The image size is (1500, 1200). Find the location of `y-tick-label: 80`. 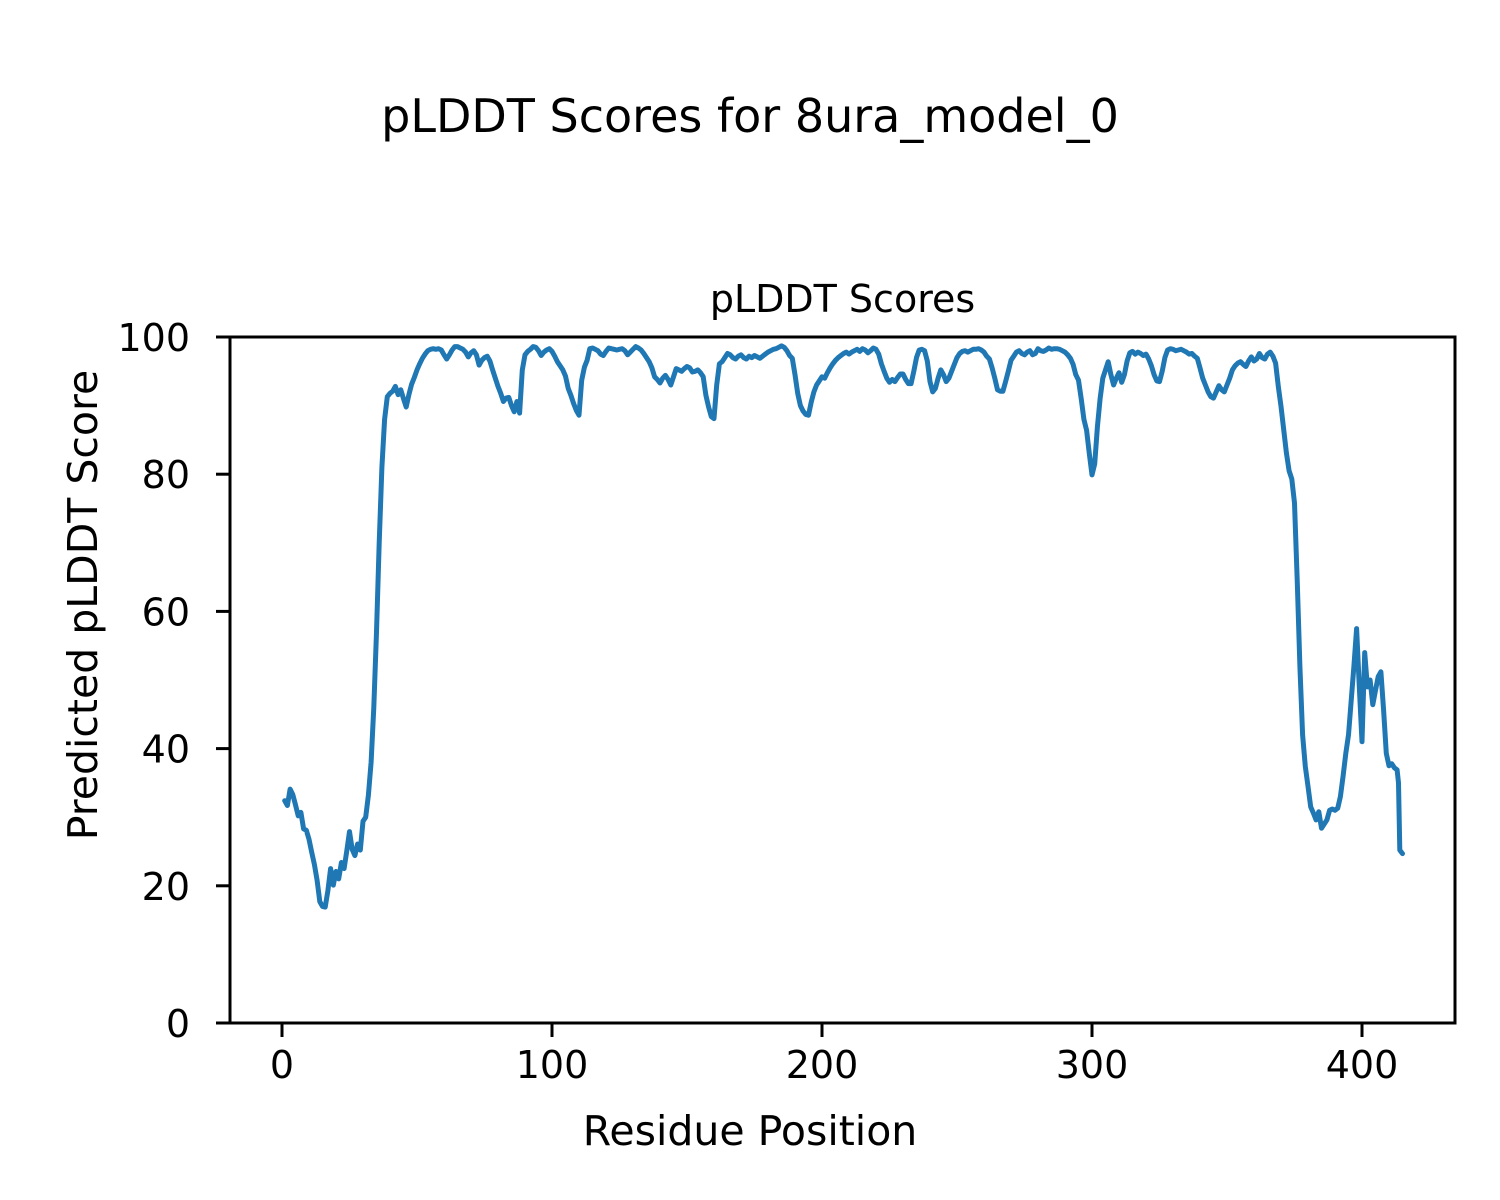

y-tick-label: 80 is located at coordinates (166, 475).